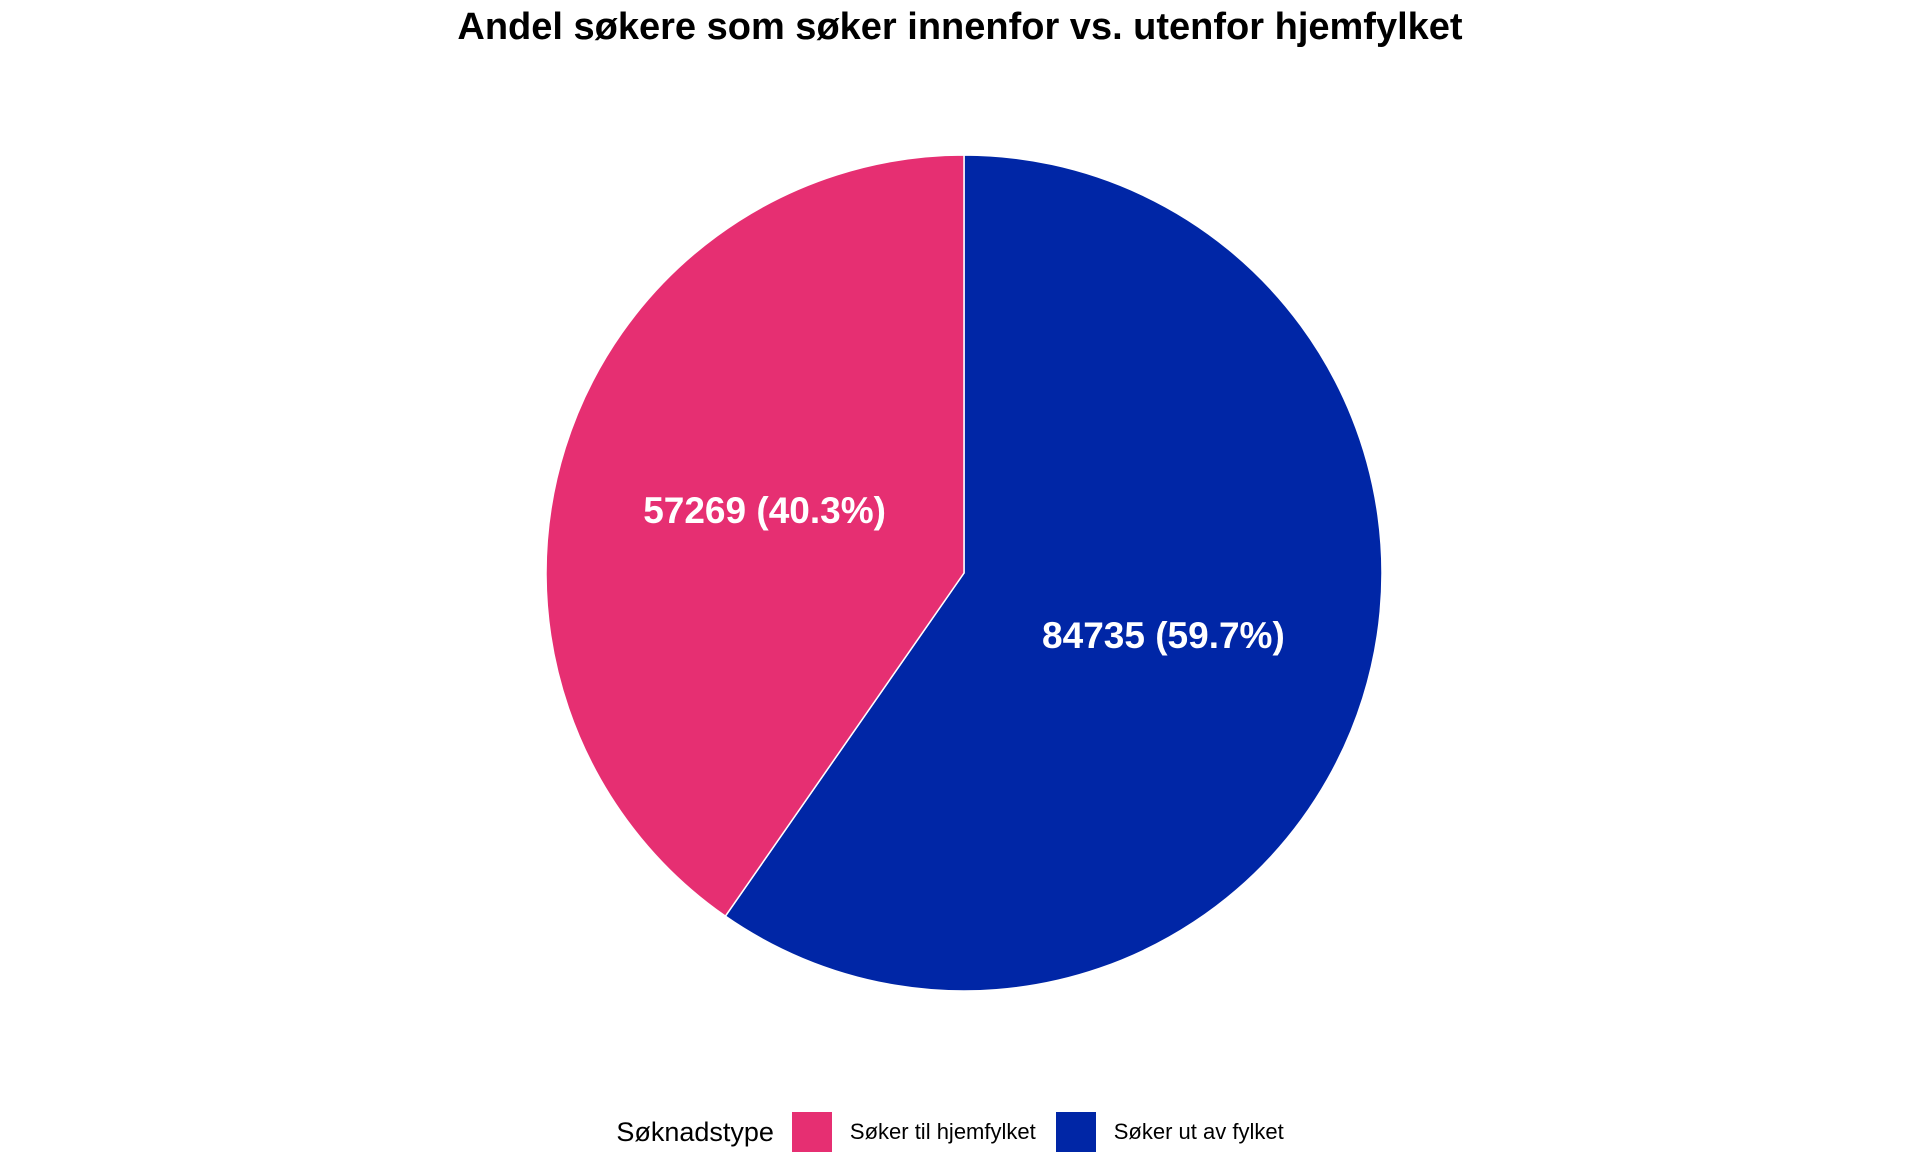  Describe the element at coordinates (695, 1131) in the screenshot. I see `legend-title: Søknadstype` at that location.